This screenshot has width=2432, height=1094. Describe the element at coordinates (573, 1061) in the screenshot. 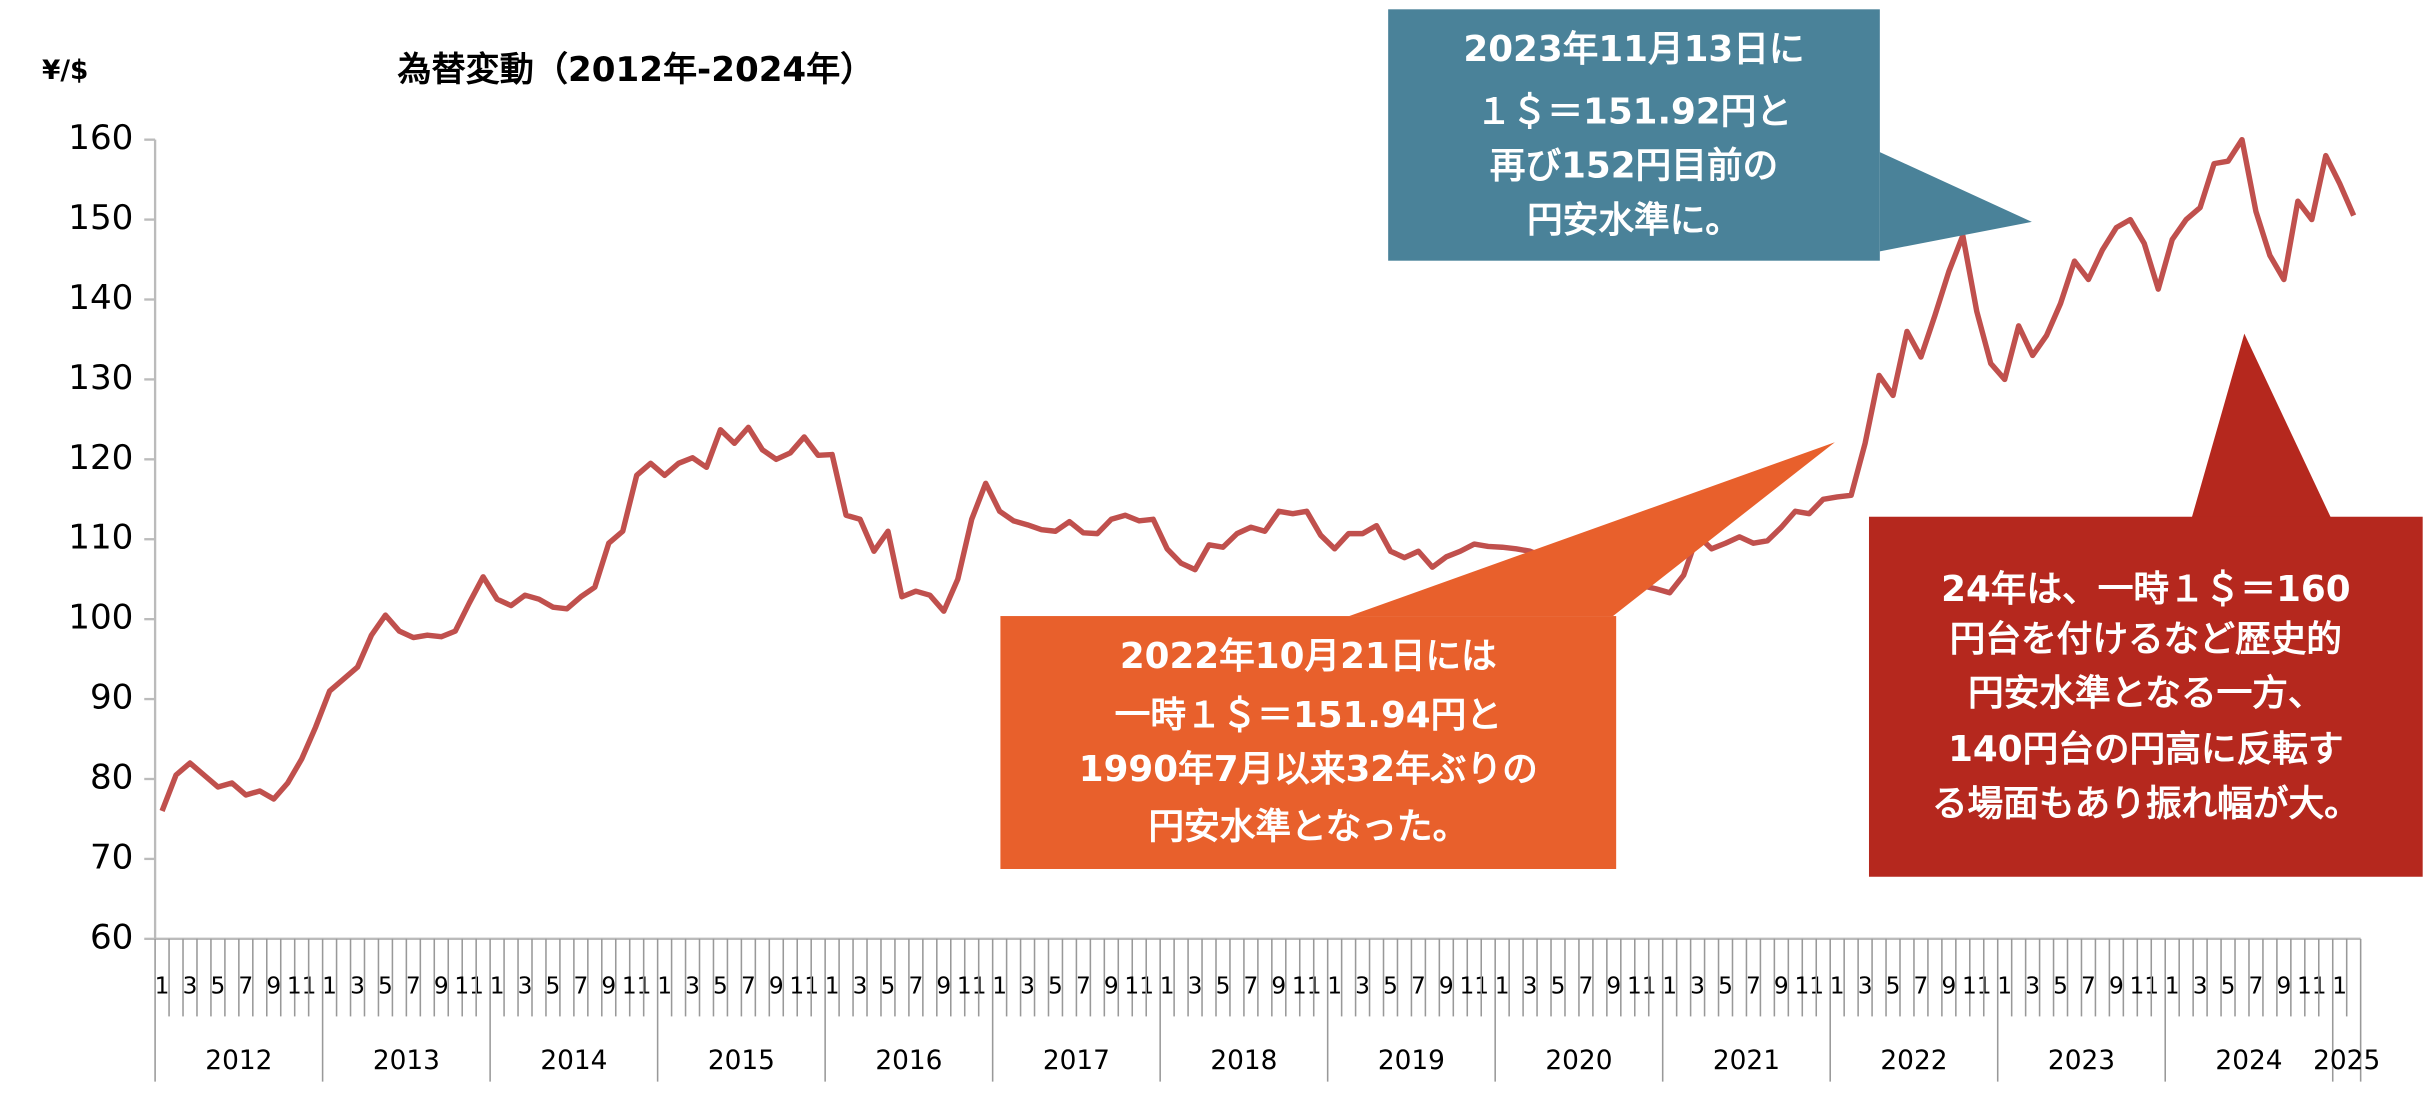

I see `year-label: 2014` at that location.